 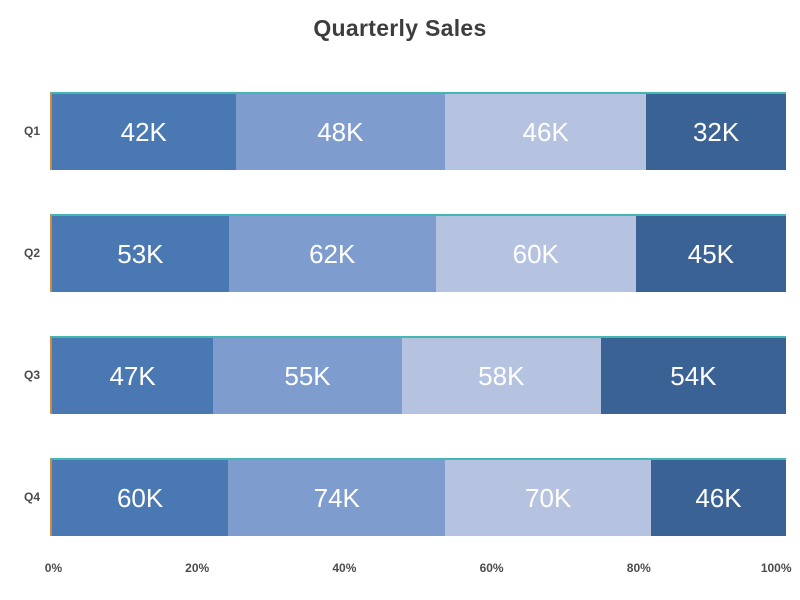 I want to click on segment-value-label: 54K, so click(x=693, y=375).